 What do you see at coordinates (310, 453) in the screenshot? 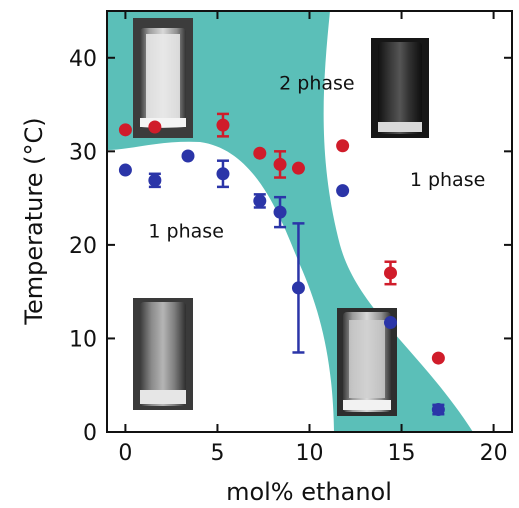
I see `x-tick-label: 10` at bounding box center [310, 453].